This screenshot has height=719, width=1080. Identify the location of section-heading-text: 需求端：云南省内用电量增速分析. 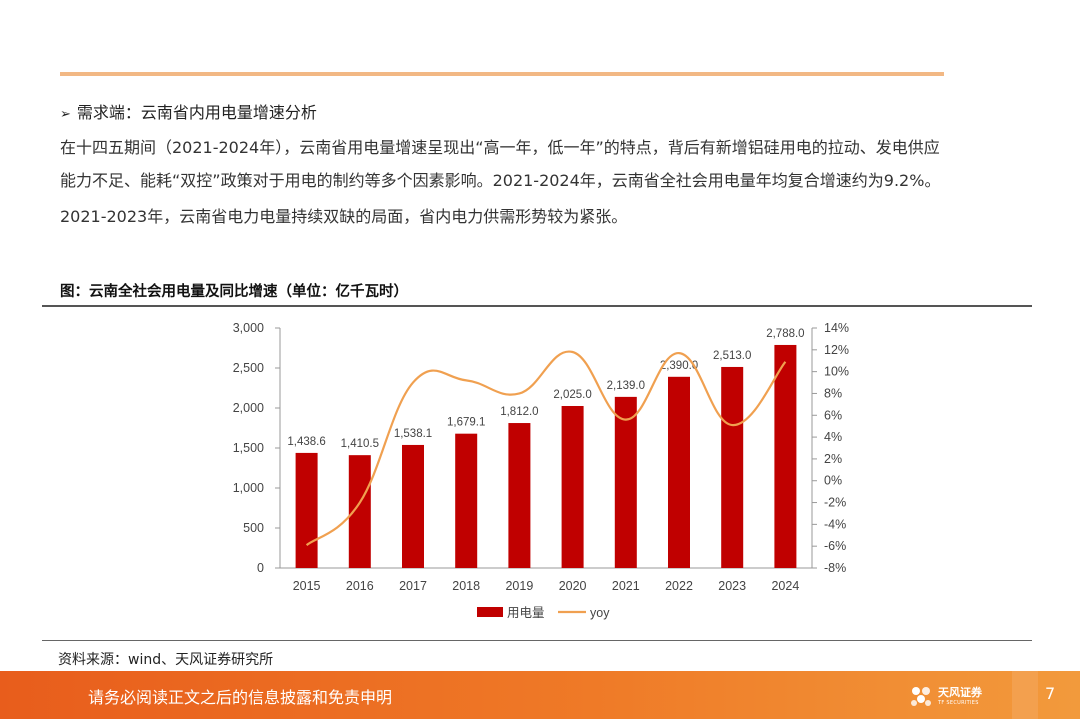
(196, 112).